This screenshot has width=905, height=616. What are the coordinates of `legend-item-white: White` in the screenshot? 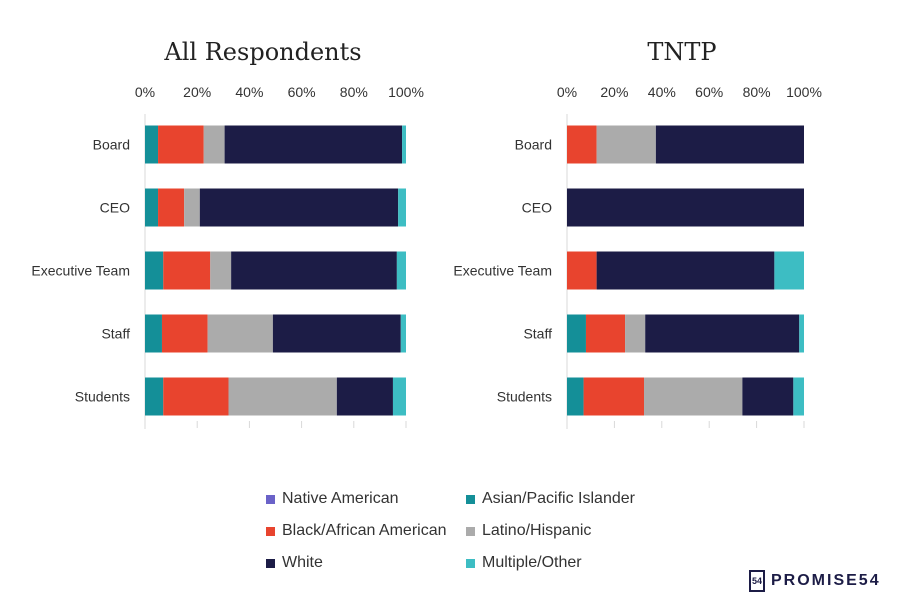 It's located at (294, 563).